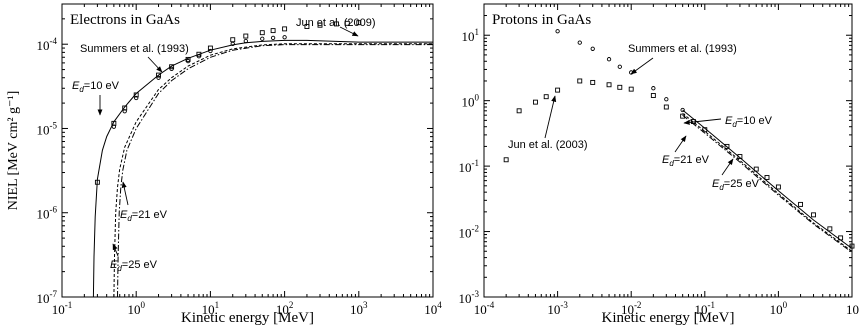 The height and width of the screenshot is (327, 859). I want to click on x-tick-label: 10¹, so click(211, 308).